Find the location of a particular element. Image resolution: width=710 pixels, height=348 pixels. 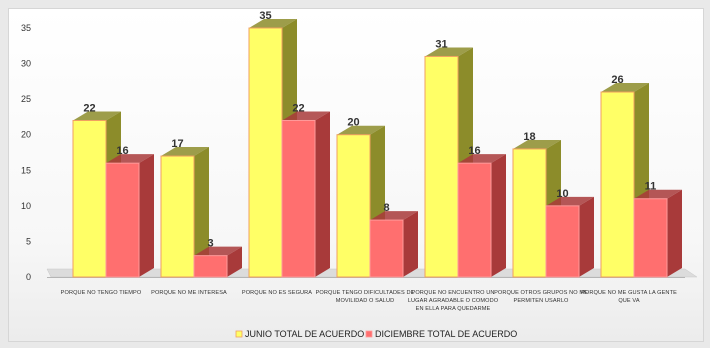

category-label: PORQUE NO ME INTERESA is located at coordinates (189, 293).